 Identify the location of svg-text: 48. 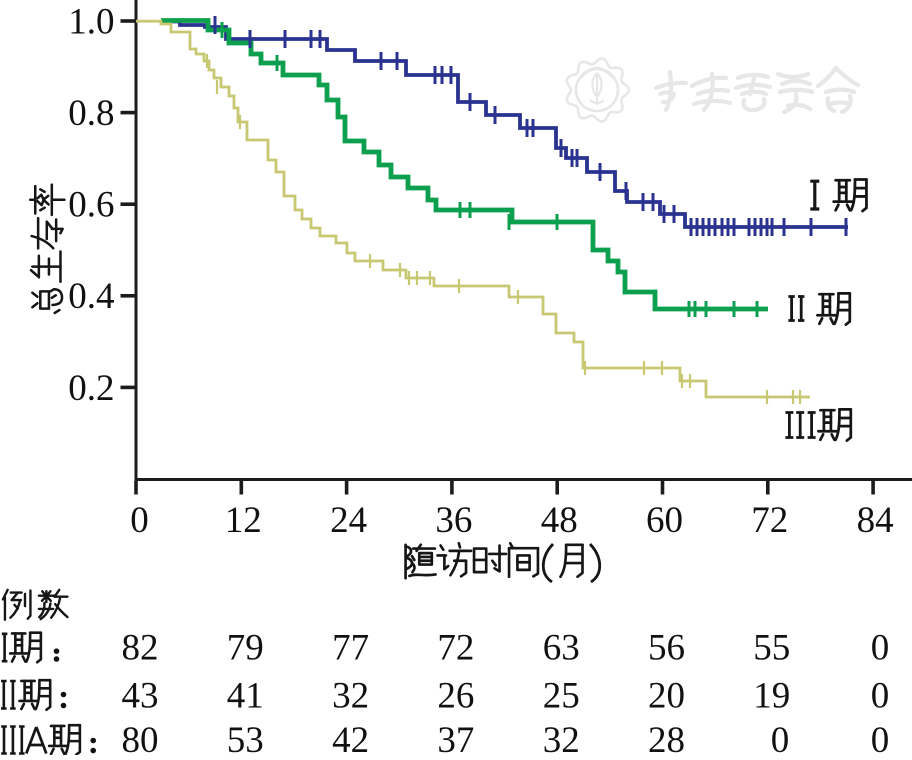
(559, 520).